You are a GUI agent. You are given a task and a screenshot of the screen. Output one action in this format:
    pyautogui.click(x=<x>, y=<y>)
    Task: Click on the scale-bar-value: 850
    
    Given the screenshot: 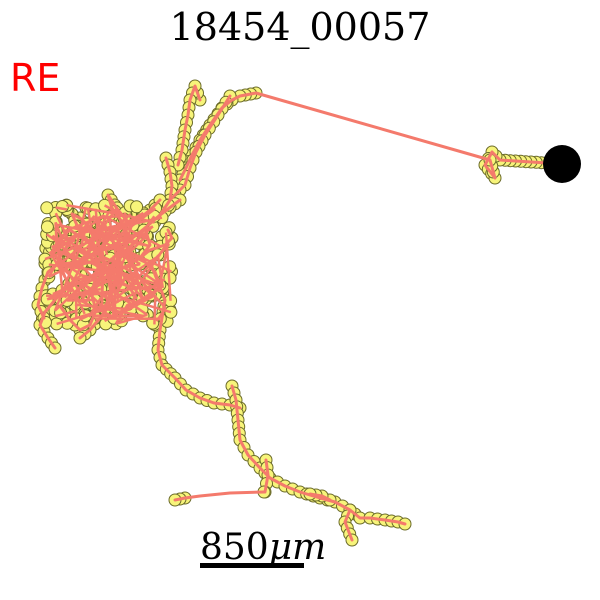 What is the action you would take?
    pyautogui.click(x=234, y=547)
    